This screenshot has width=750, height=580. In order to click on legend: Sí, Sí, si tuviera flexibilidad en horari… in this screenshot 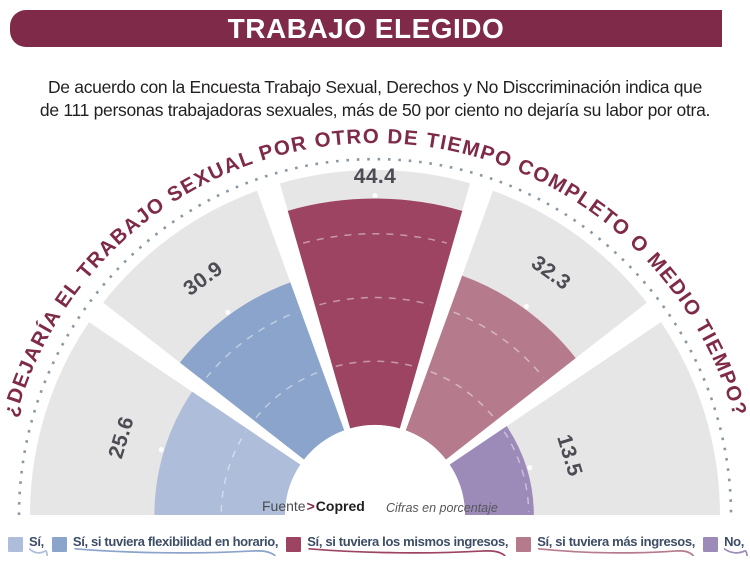, I will do `click(376, 544)`.